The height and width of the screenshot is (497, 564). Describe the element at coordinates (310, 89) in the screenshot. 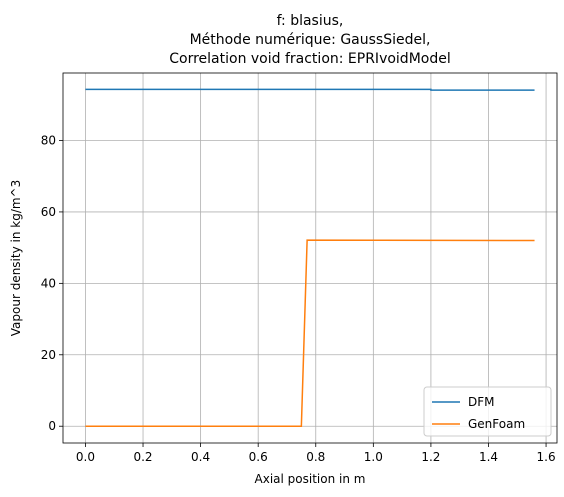

I see `series-line-dfm` at that location.